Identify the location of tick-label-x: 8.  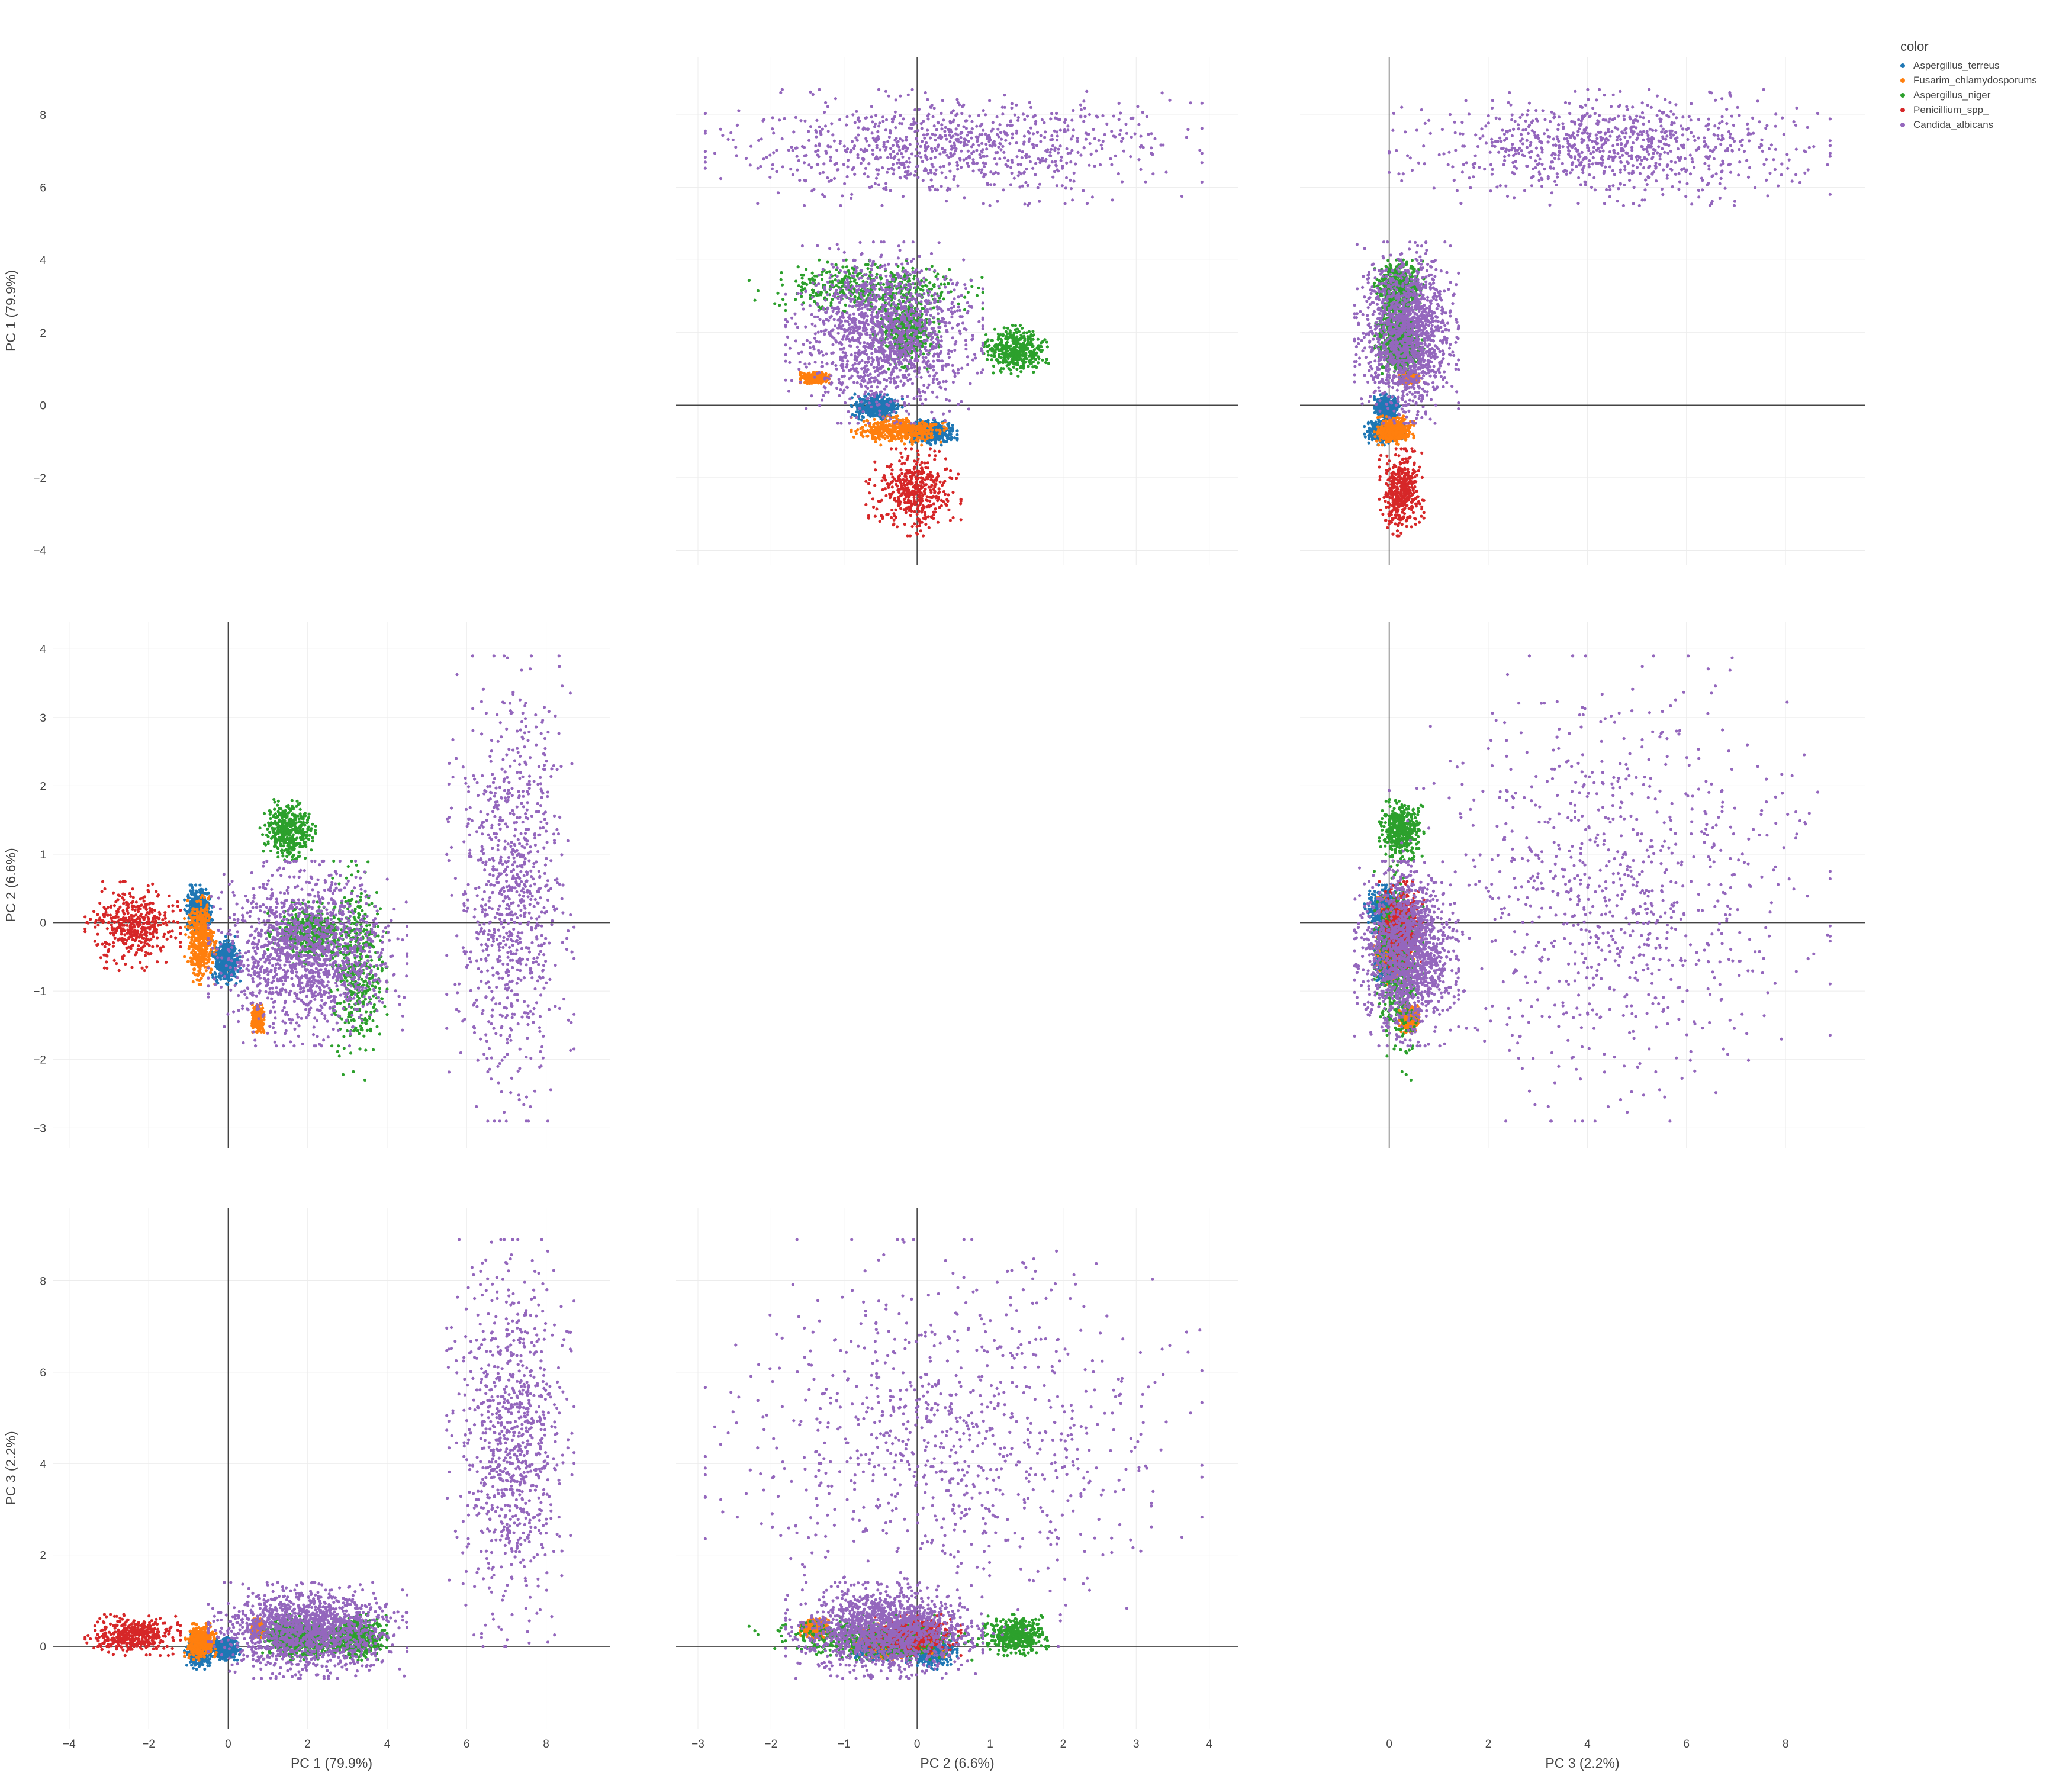
(1786, 1744).